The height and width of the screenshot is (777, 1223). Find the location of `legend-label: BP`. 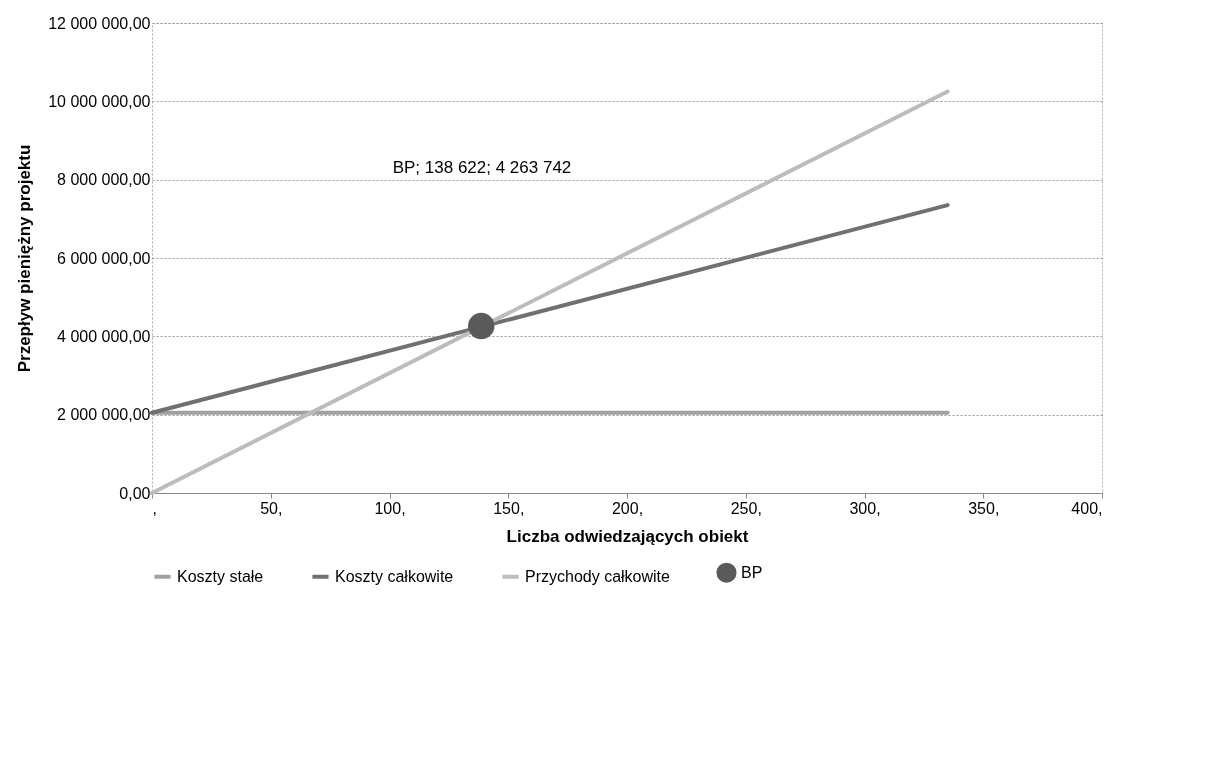

legend-label: BP is located at coordinates (752, 572).